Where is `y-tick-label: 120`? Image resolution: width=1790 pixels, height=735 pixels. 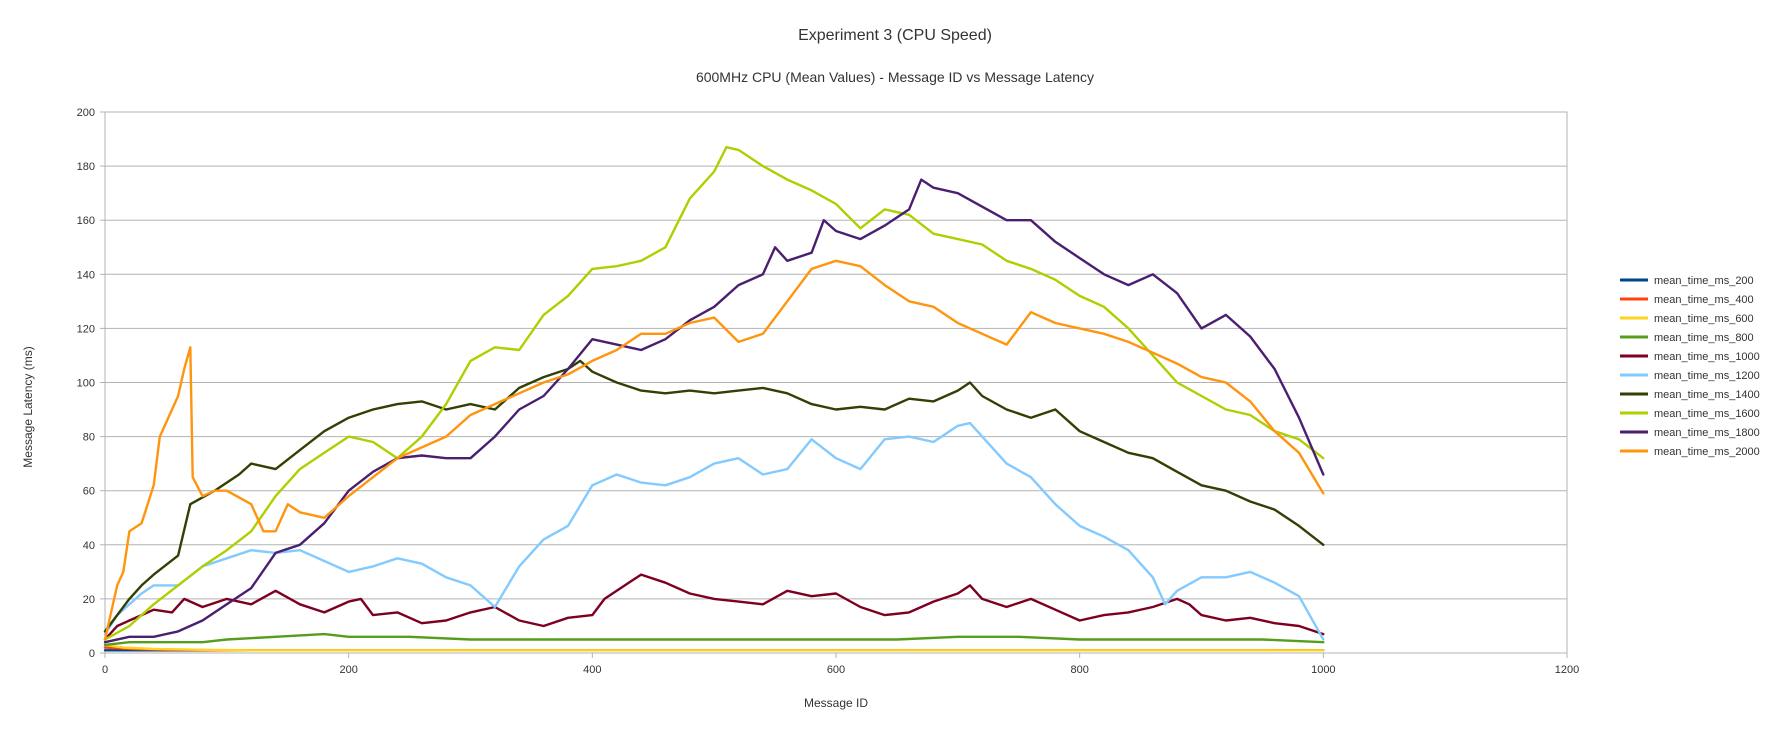
y-tick-label: 120 is located at coordinates (86, 329).